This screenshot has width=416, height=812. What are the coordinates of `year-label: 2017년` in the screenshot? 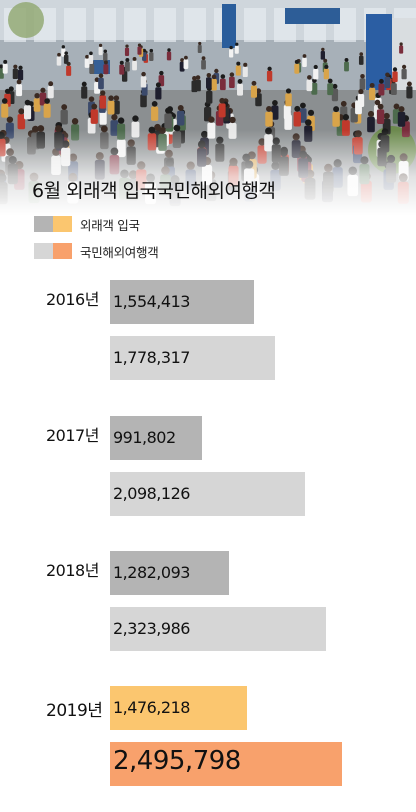 It's located at (72, 435).